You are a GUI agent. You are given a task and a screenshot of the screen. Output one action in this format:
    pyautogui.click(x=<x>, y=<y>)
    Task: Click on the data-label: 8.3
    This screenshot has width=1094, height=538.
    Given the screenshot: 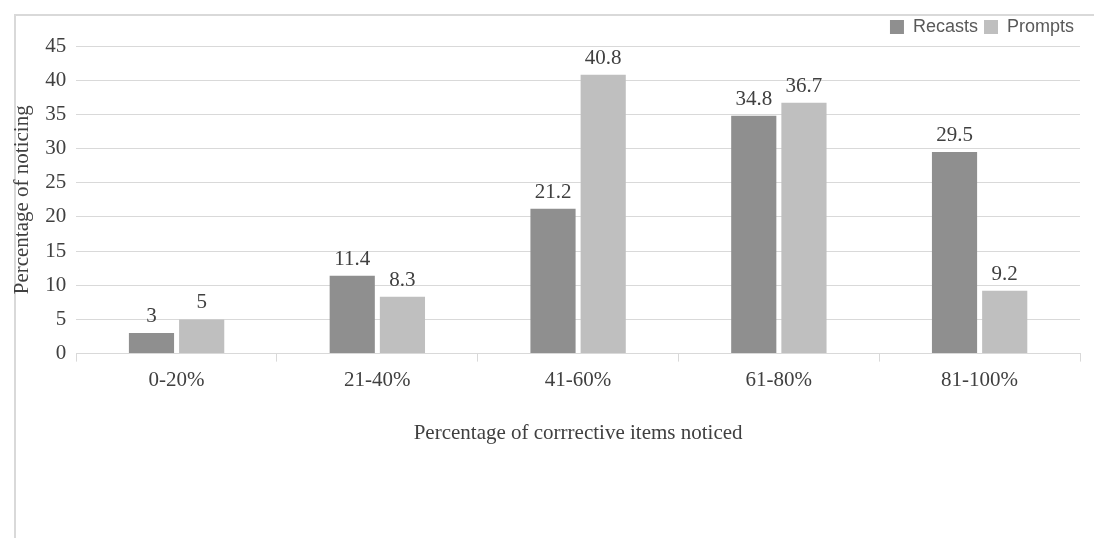 What is the action you would take?
    pyautogui.click(x=402, y=278)
    